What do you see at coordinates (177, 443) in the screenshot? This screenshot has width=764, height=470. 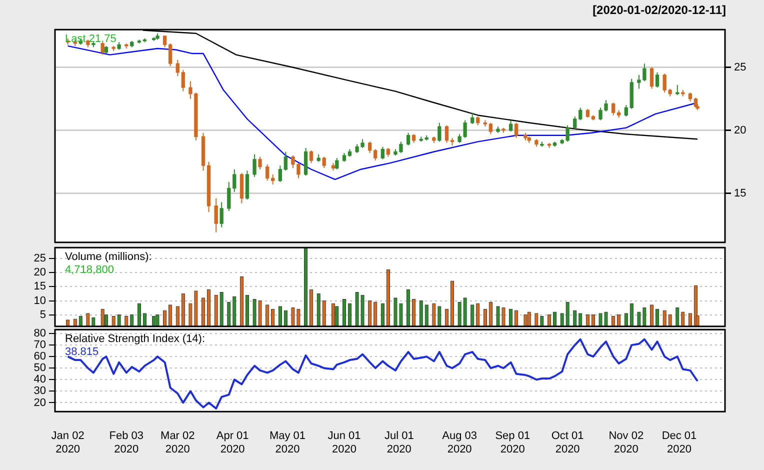 I see `x-tick-label: Mar 02 2020` at bounding box center [177, 443].